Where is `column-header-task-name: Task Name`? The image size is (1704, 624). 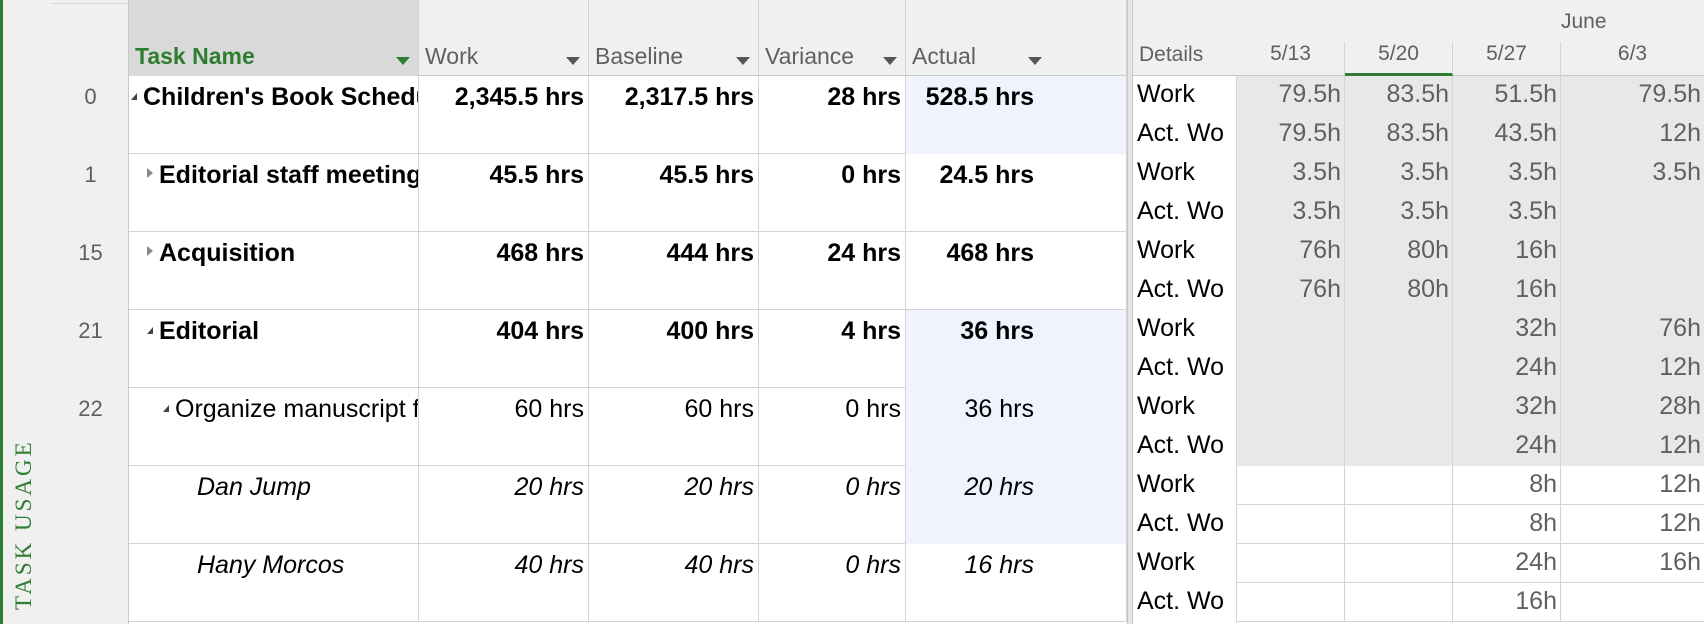
column-header-task-name: Task Name is located at coordinates (274, 38).